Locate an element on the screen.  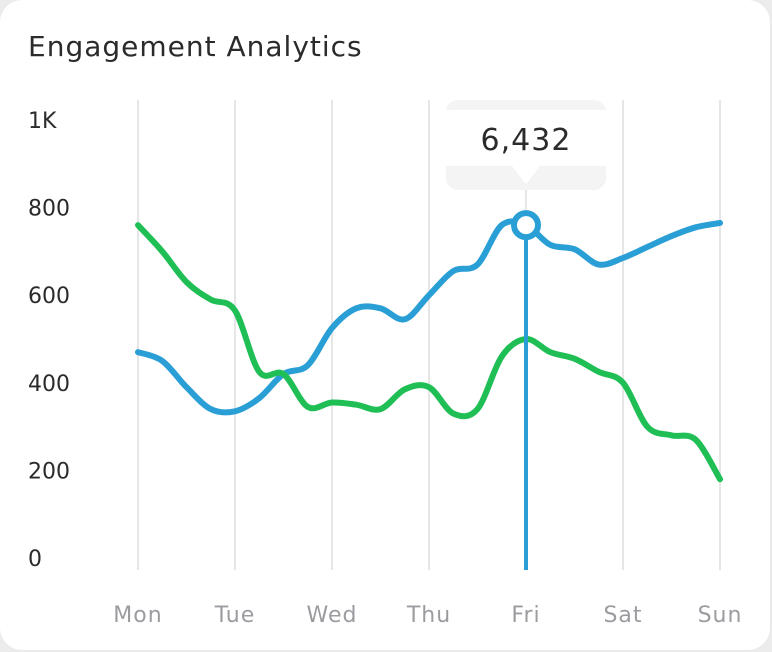
tooltip-box is located at coordinates (526, 147).